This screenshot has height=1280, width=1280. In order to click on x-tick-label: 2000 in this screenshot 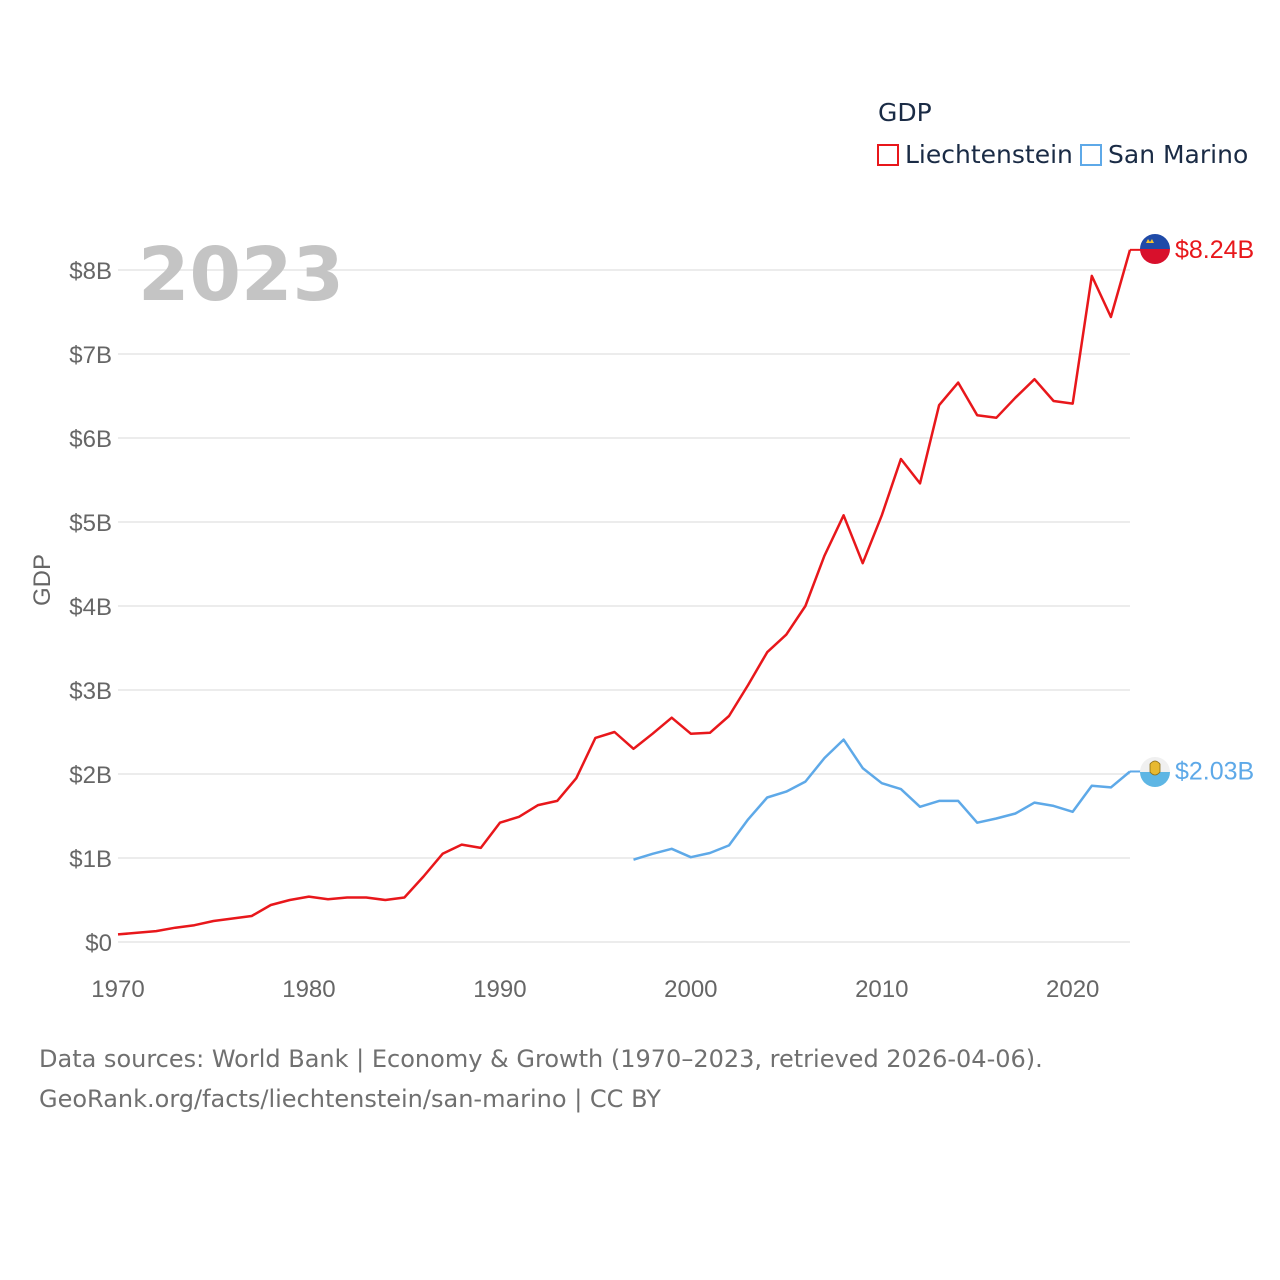, I will do `click(690, 989)`.